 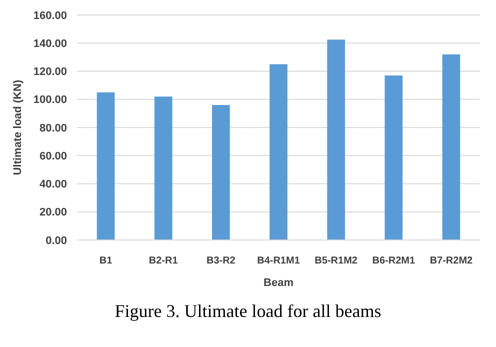 I want to click on text: Figure 3. Ultimate load for all beams, so click(x=248, y=311).